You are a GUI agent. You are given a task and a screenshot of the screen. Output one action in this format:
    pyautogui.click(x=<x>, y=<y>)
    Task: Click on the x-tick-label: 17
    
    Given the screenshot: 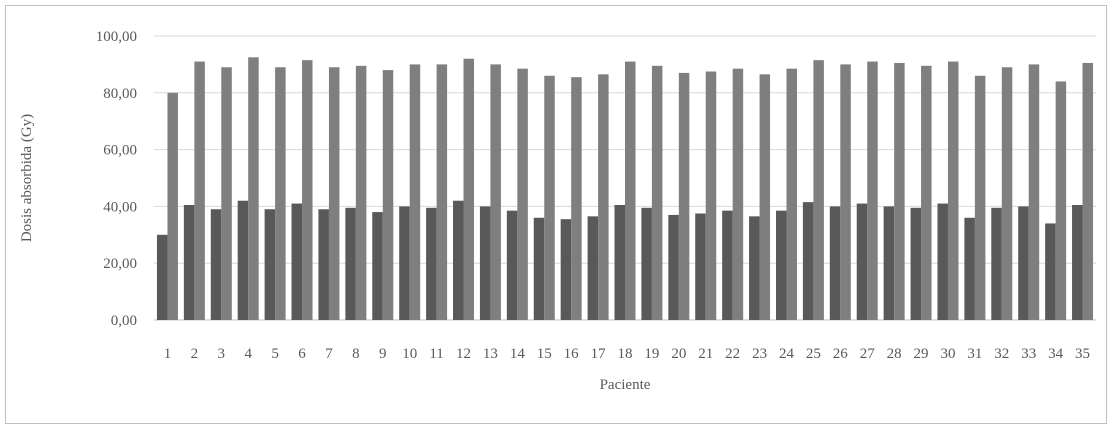 What is the action you would take?
    pyautogui.click(x=599, y=354)
    